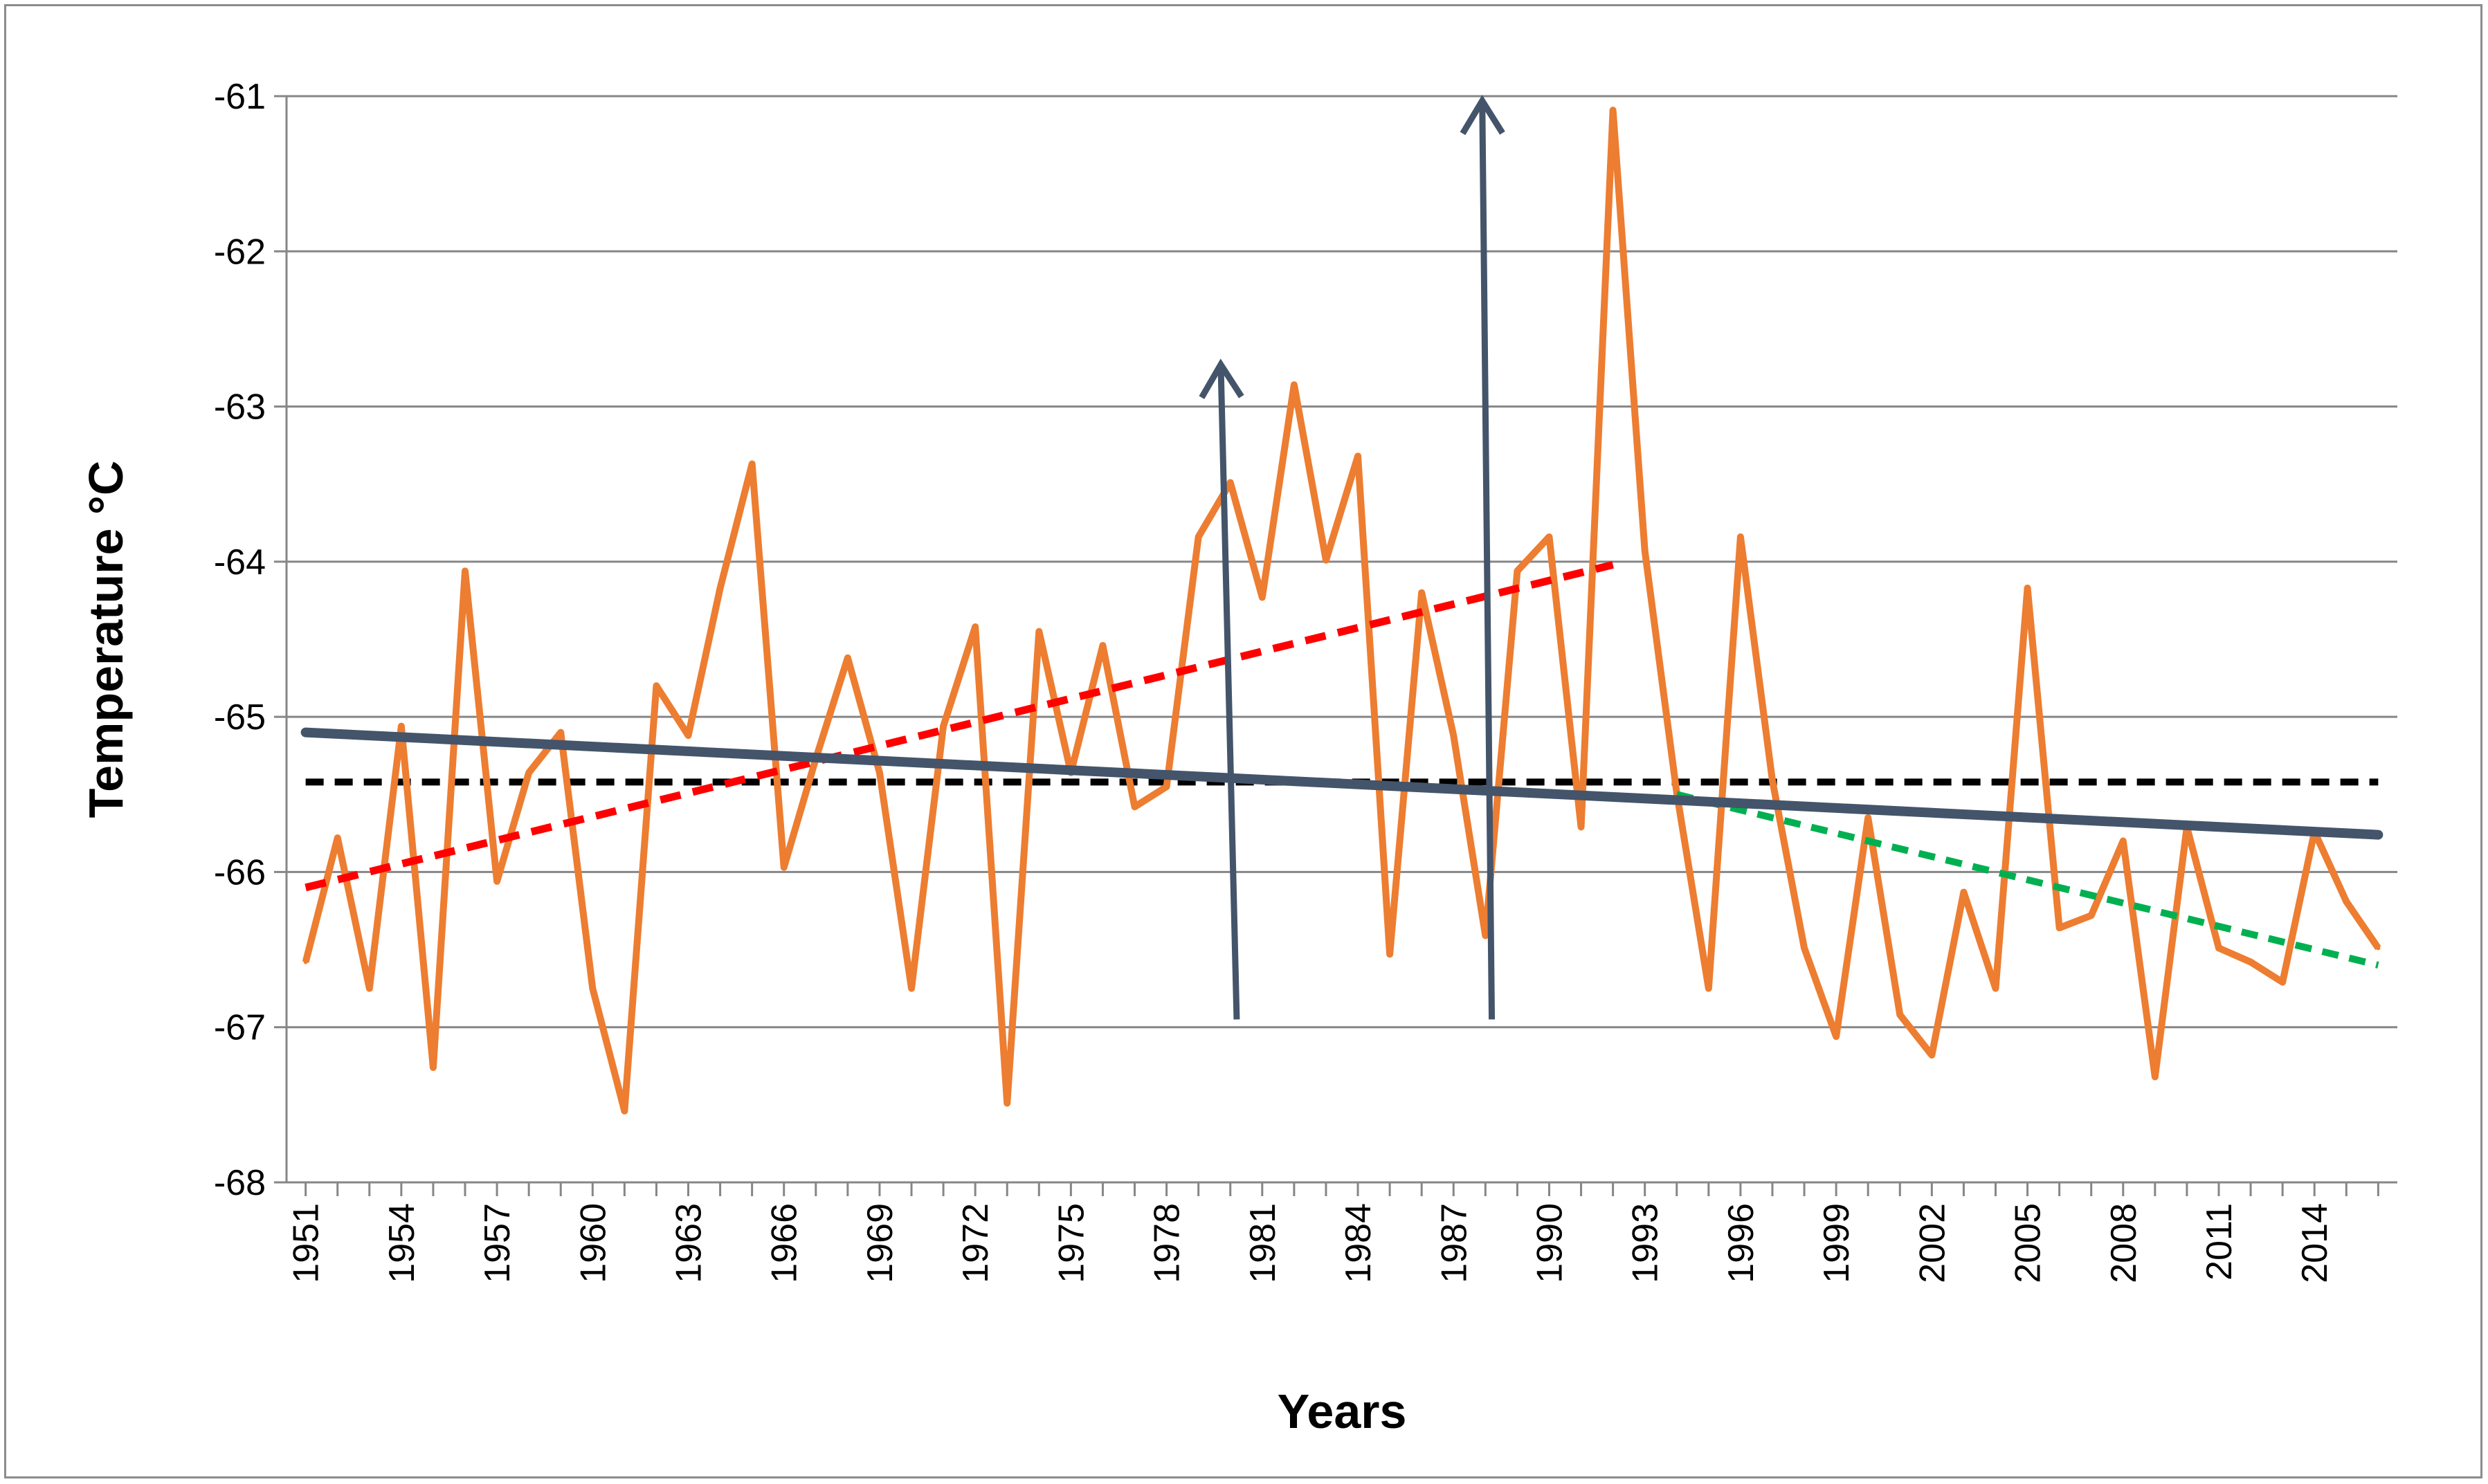 The width and height of the screenshot is (2488, 1484). What do you see at coordinates (2028, 880) in the screenshot?
I see `trend-1993-2016` at bounding box center [2028, 880].